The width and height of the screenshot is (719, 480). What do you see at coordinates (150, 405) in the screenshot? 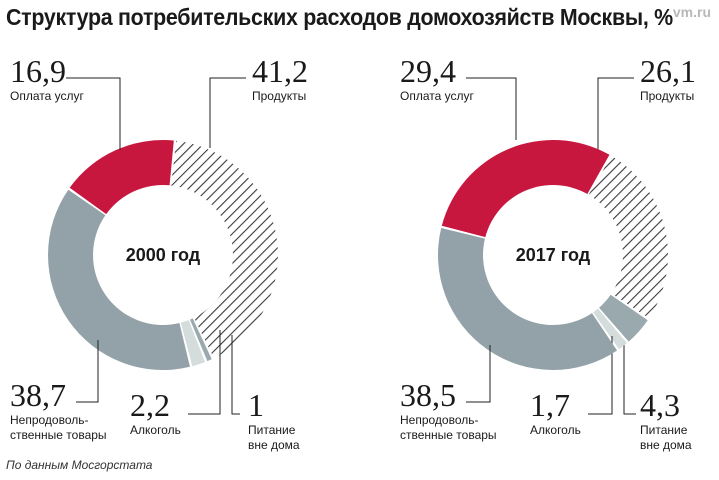
I see `value-label-alcohol: 2,2` at bounding box center [150, 405].